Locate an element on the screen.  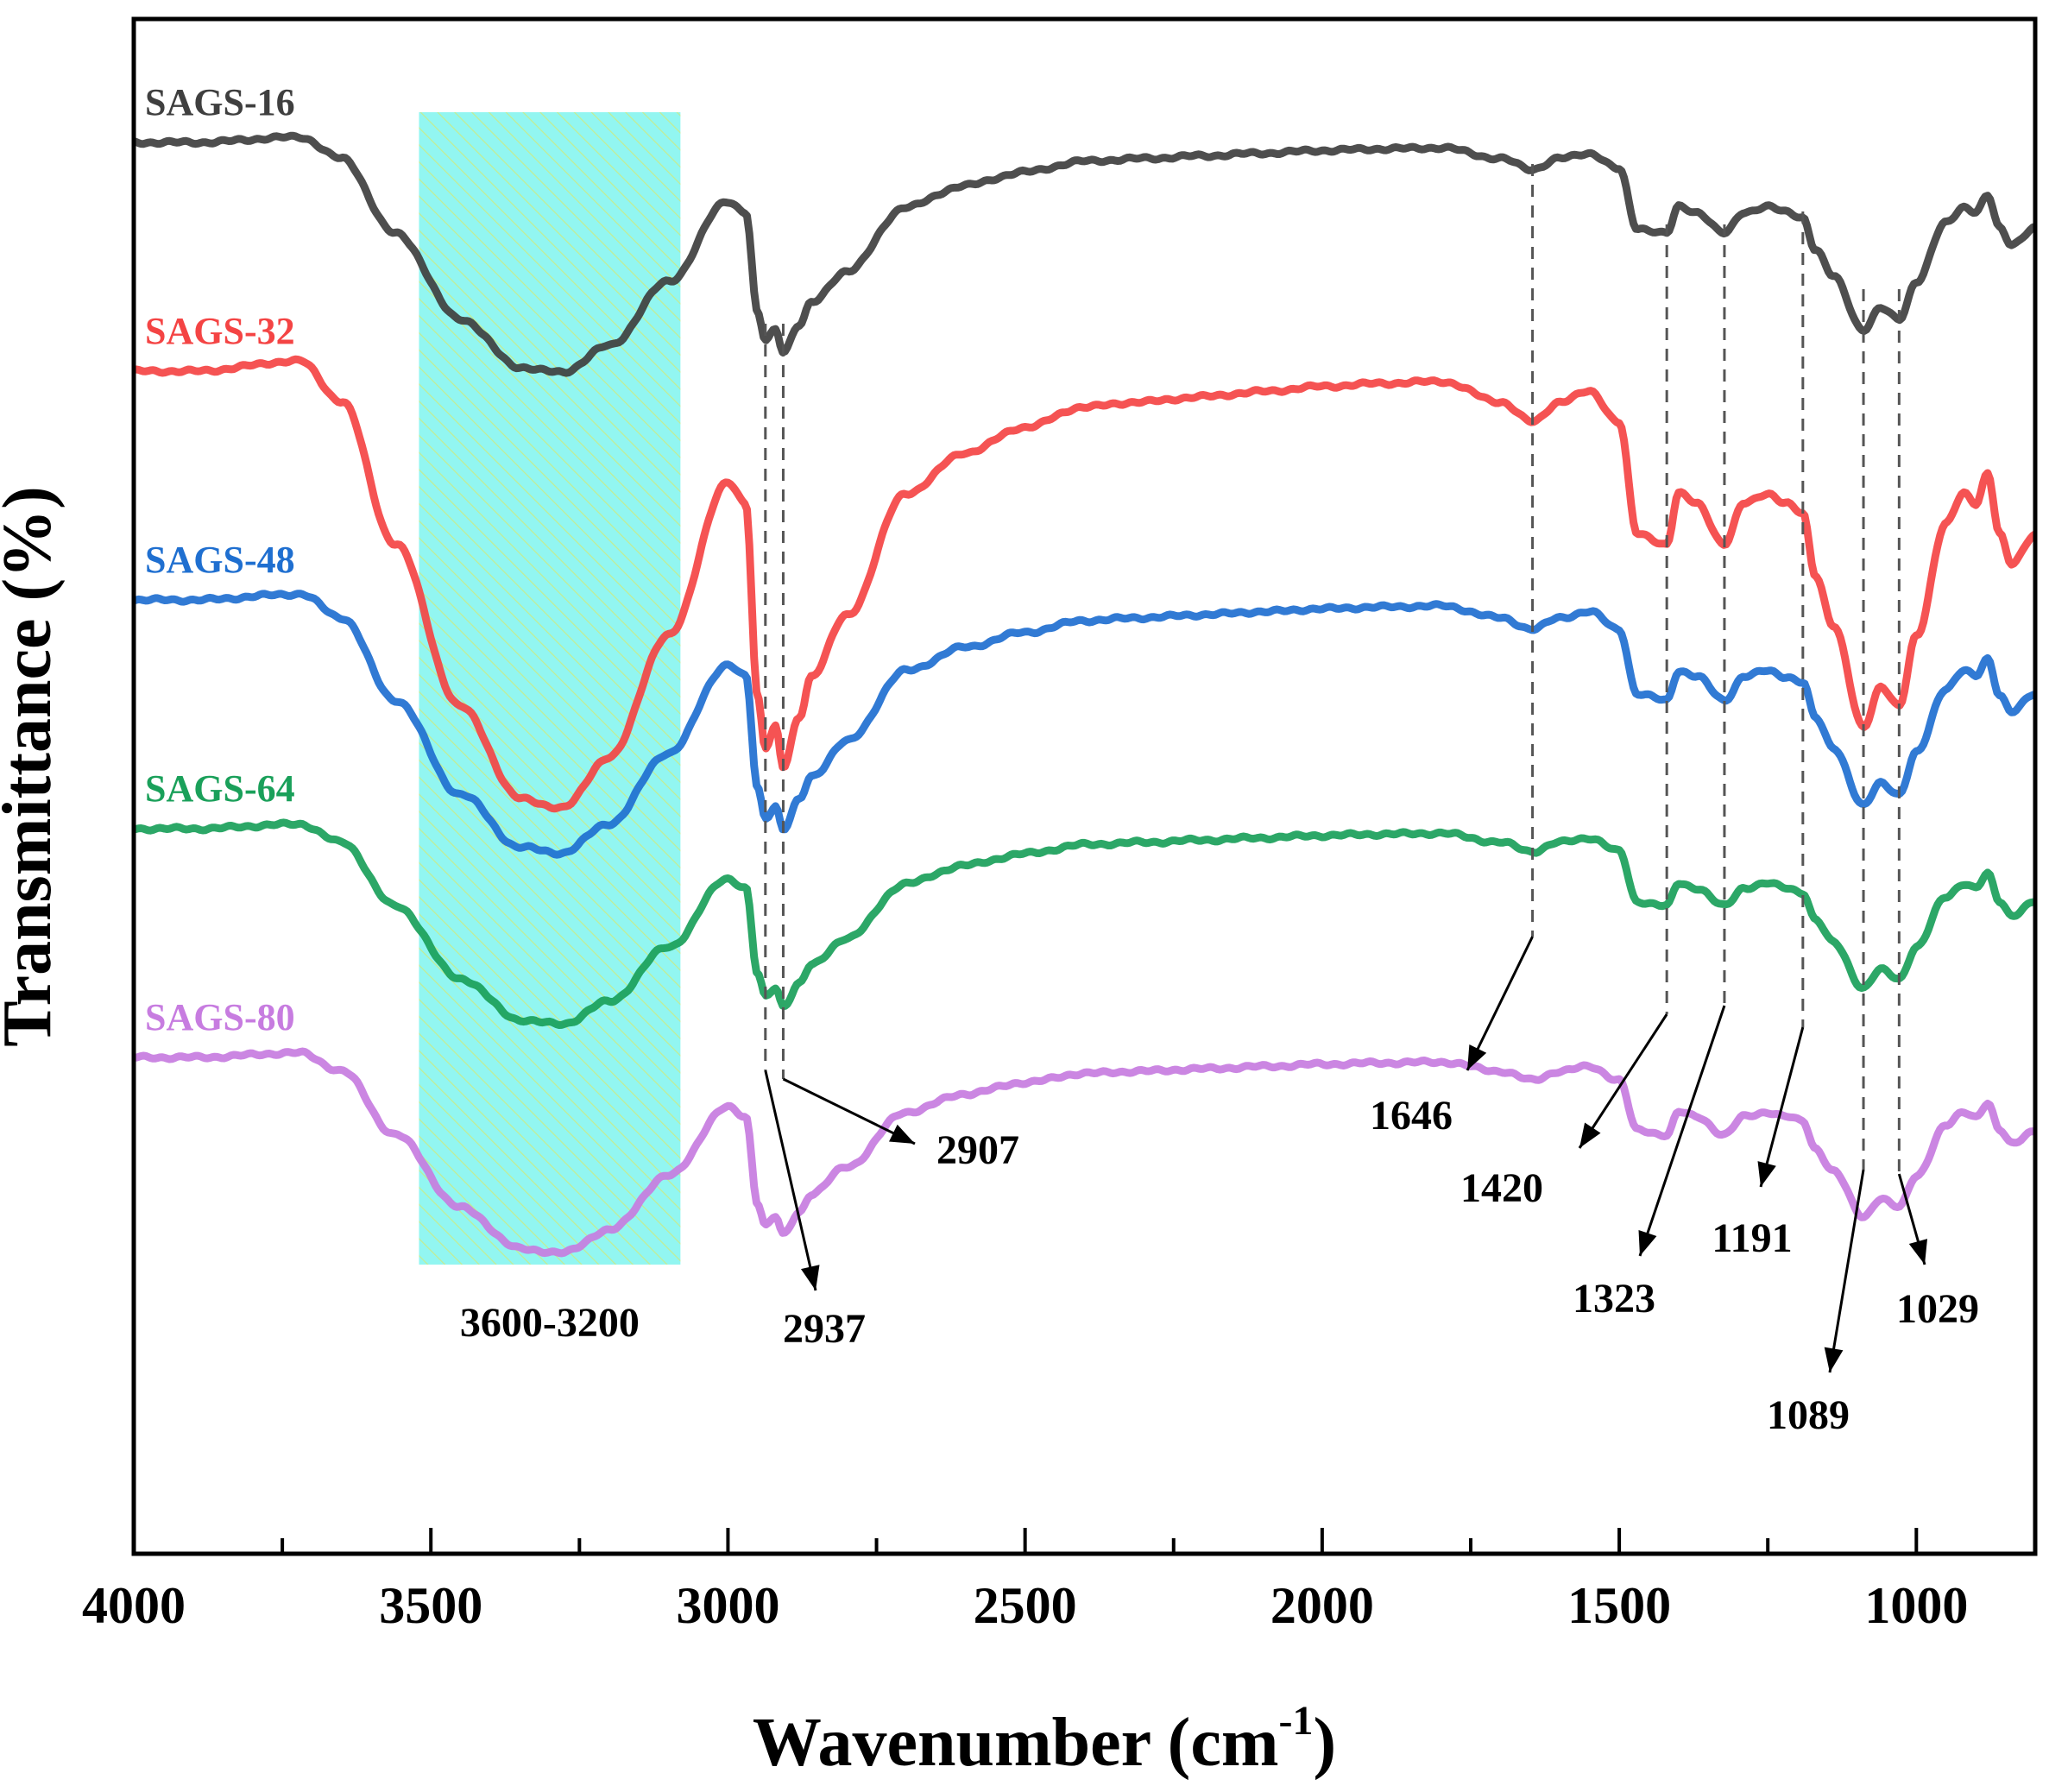
band-group is located at coordinates (550, 688).